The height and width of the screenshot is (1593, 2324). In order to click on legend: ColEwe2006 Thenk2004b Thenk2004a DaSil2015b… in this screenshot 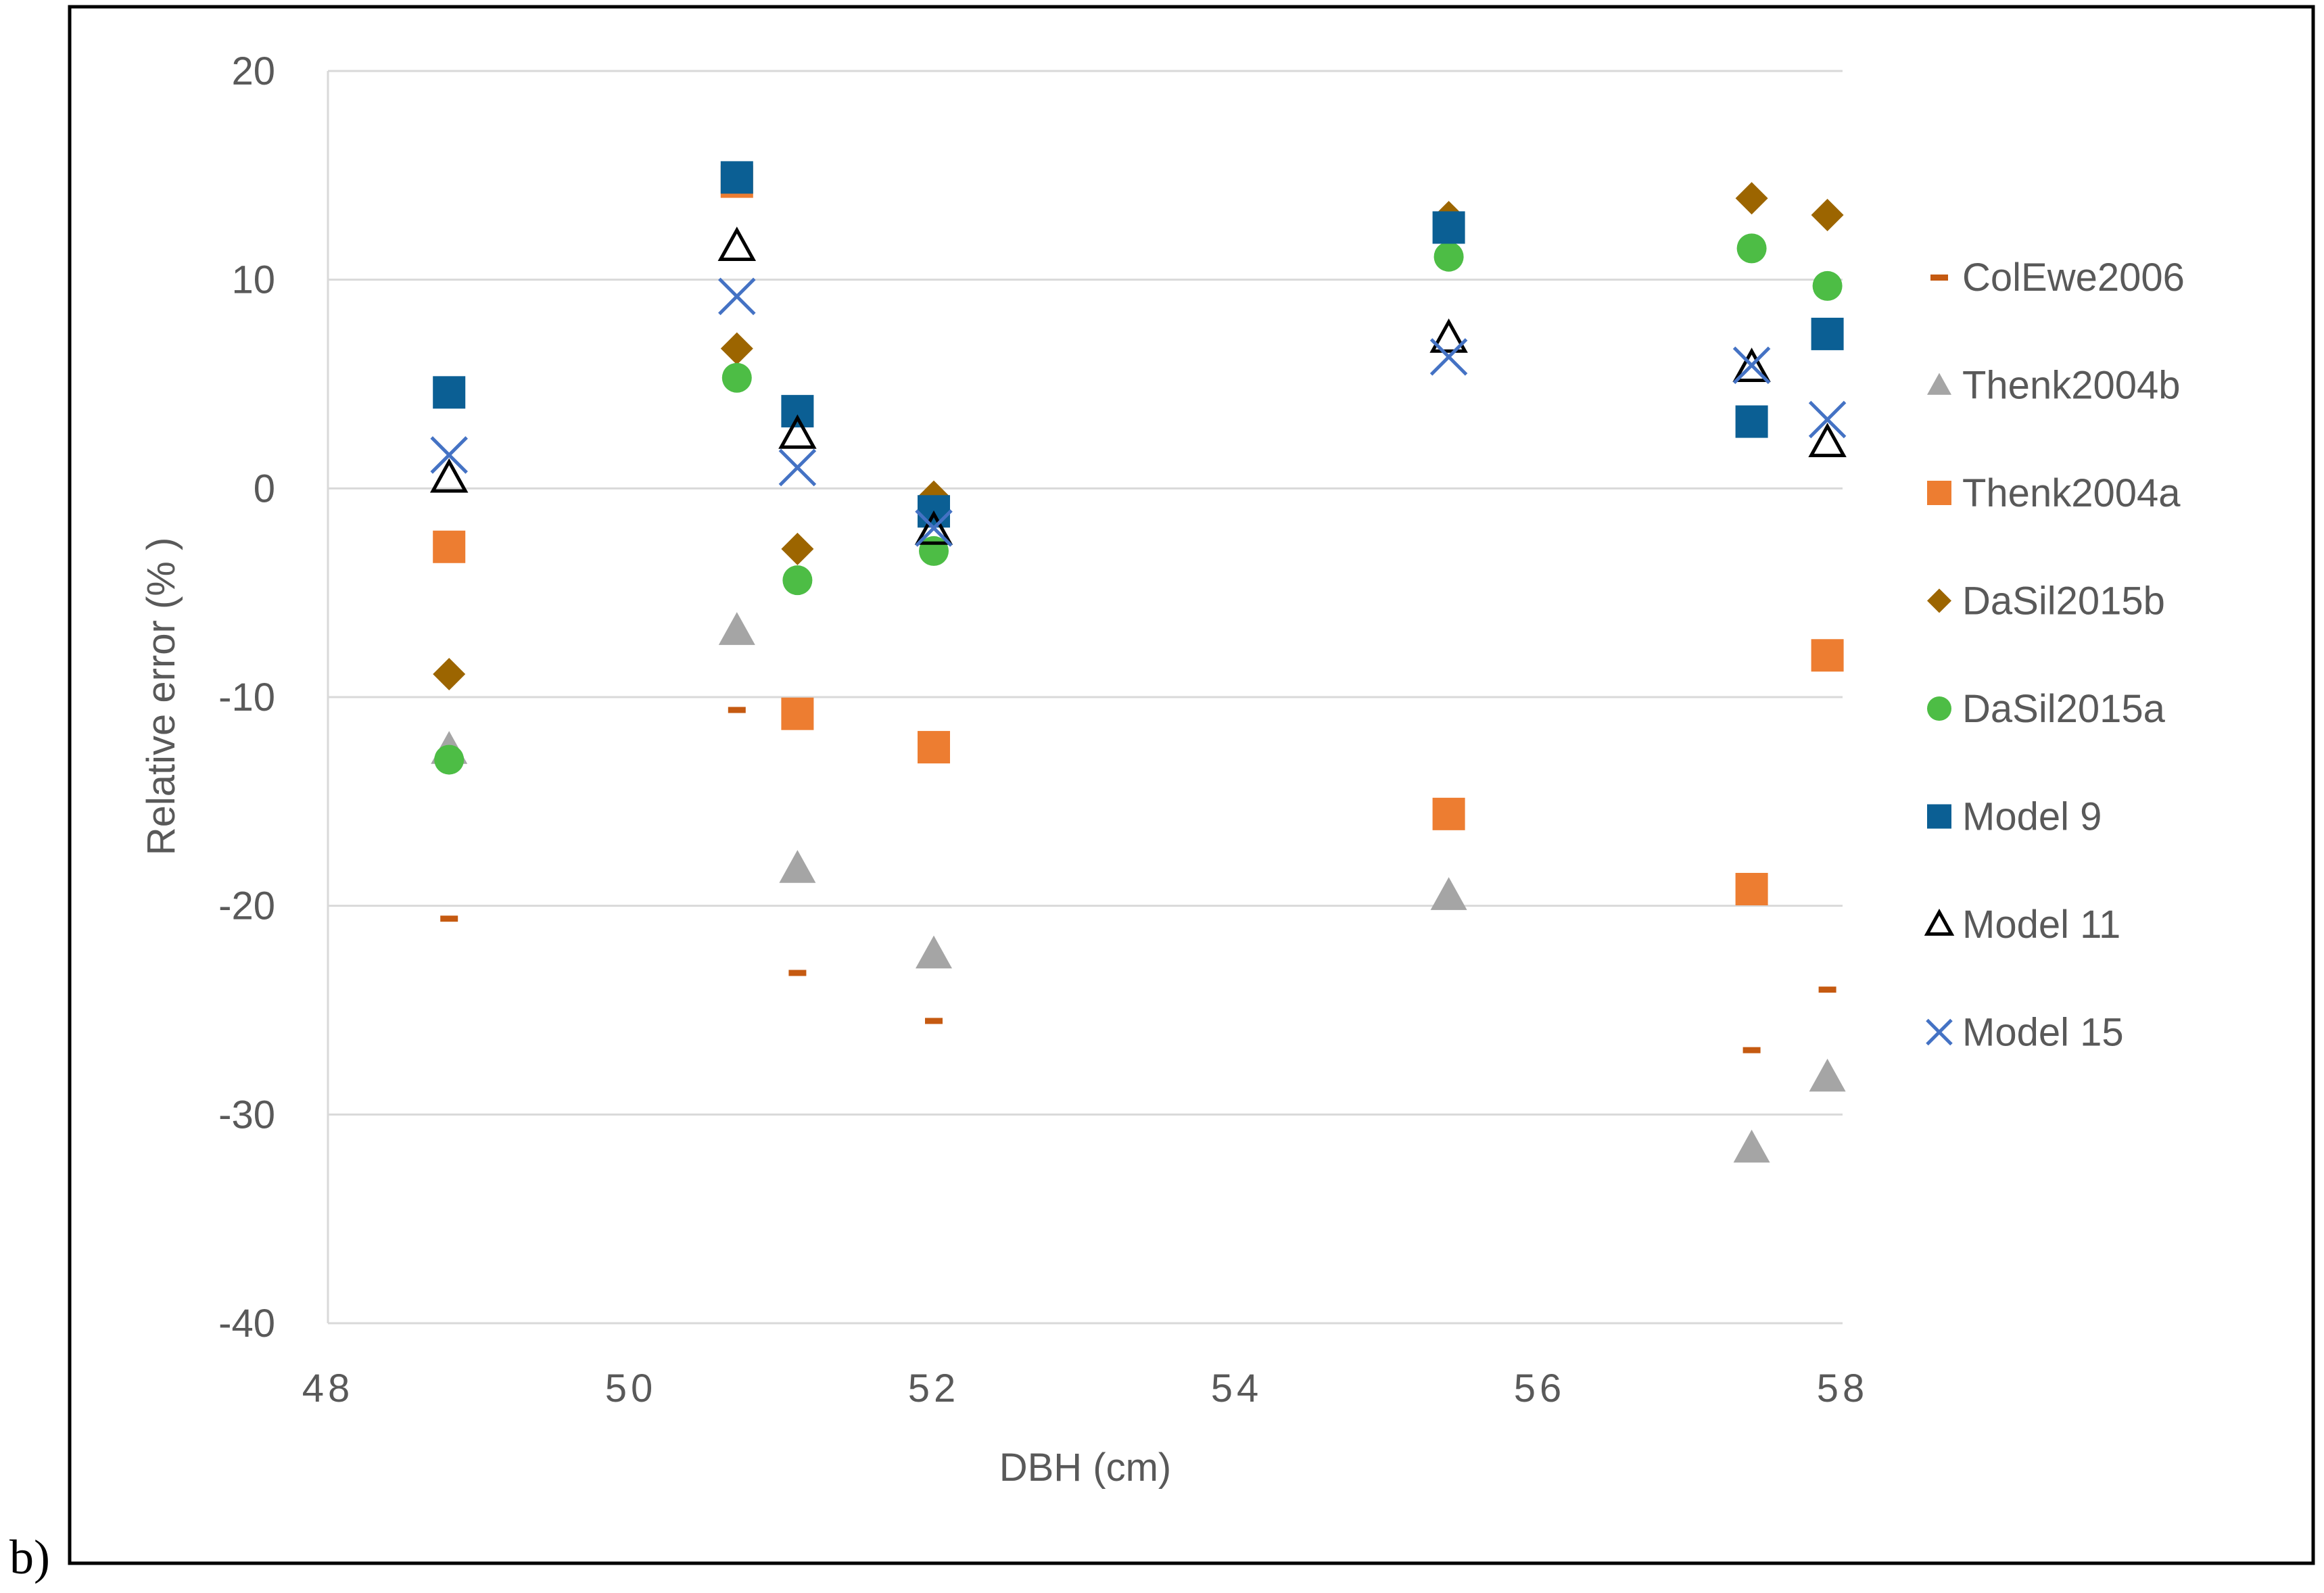, I will do `click(2054, 655)`.